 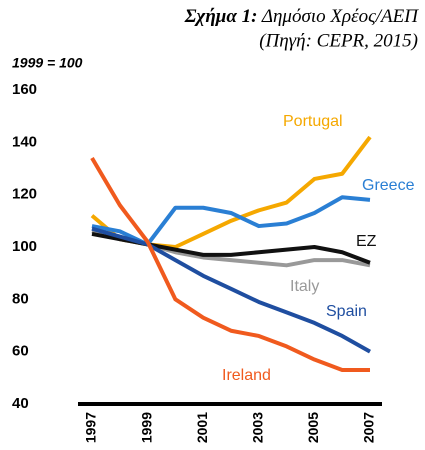 What do you see at coordinates (20, 403) in the screenshot?
I see `y-tick-label: 40` at bounding box center [20, 403].